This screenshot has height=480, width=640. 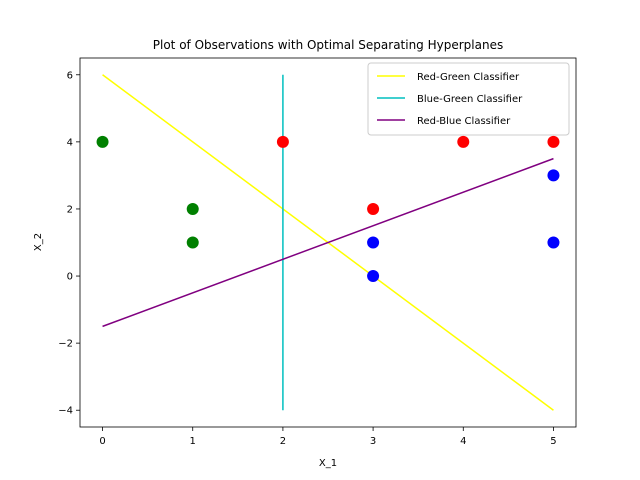 I want to click on x-tick-label: 0, so click(x=102, y=441).